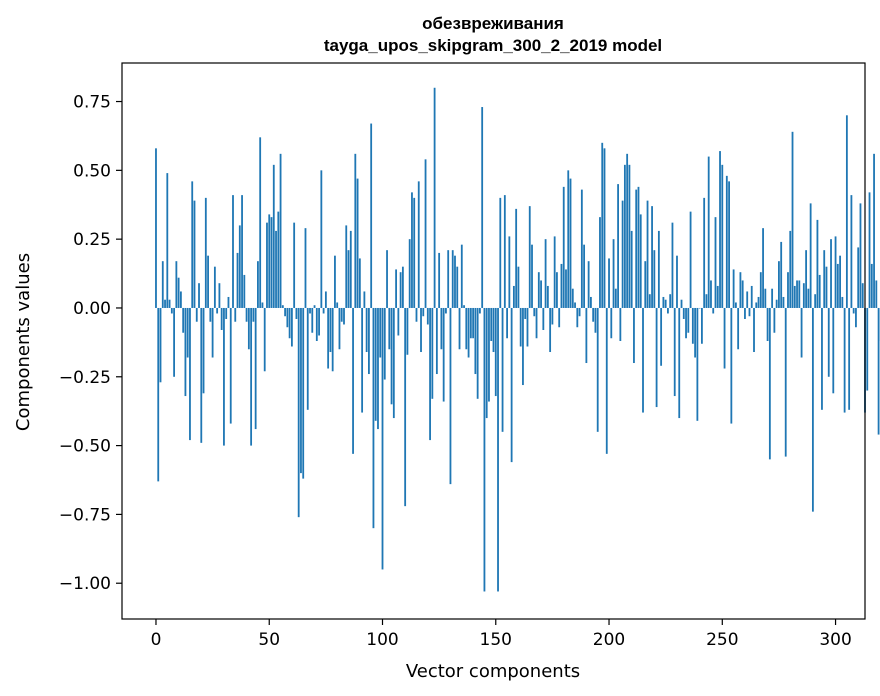  I want to click on x-axis-ticks: 0 50 100 150 200 250 300, so click(501, 634).